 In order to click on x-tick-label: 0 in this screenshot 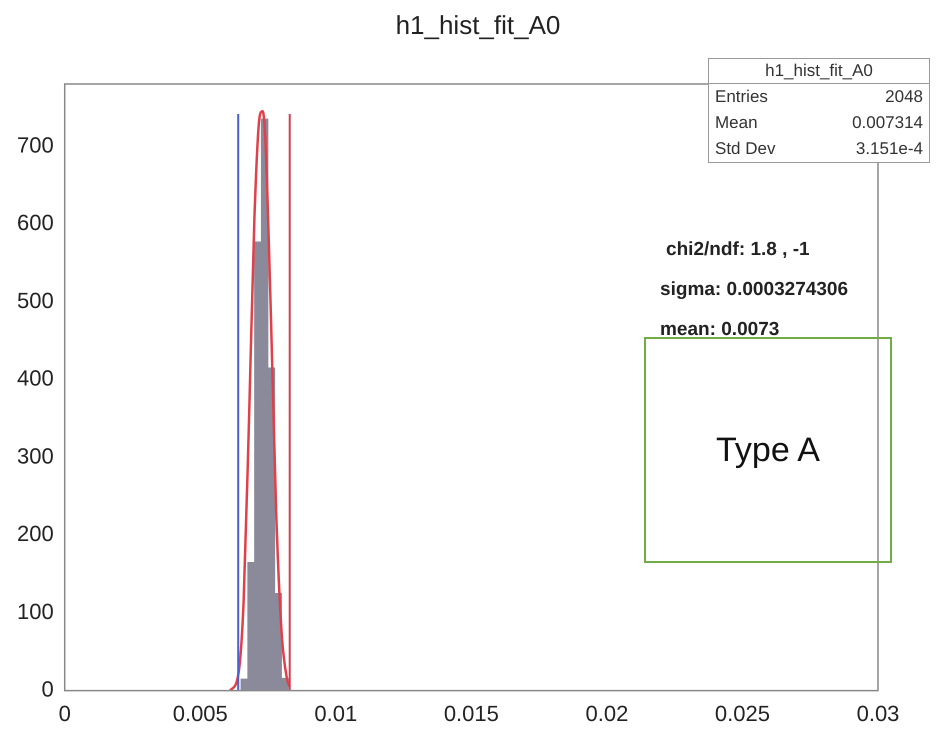, I will do `click(64, 713)`.